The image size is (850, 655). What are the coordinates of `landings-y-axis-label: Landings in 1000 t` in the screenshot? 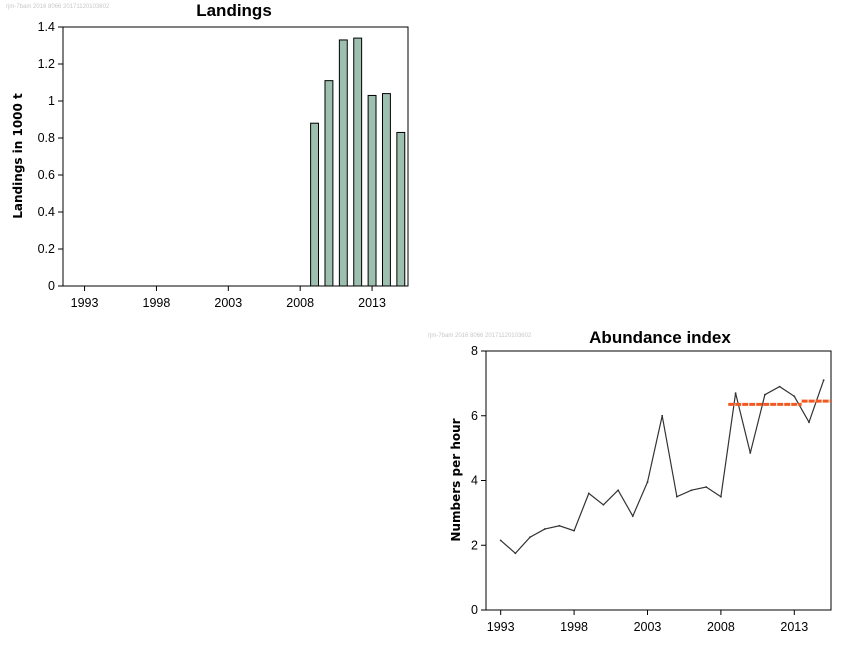 It's located at (18, 156).